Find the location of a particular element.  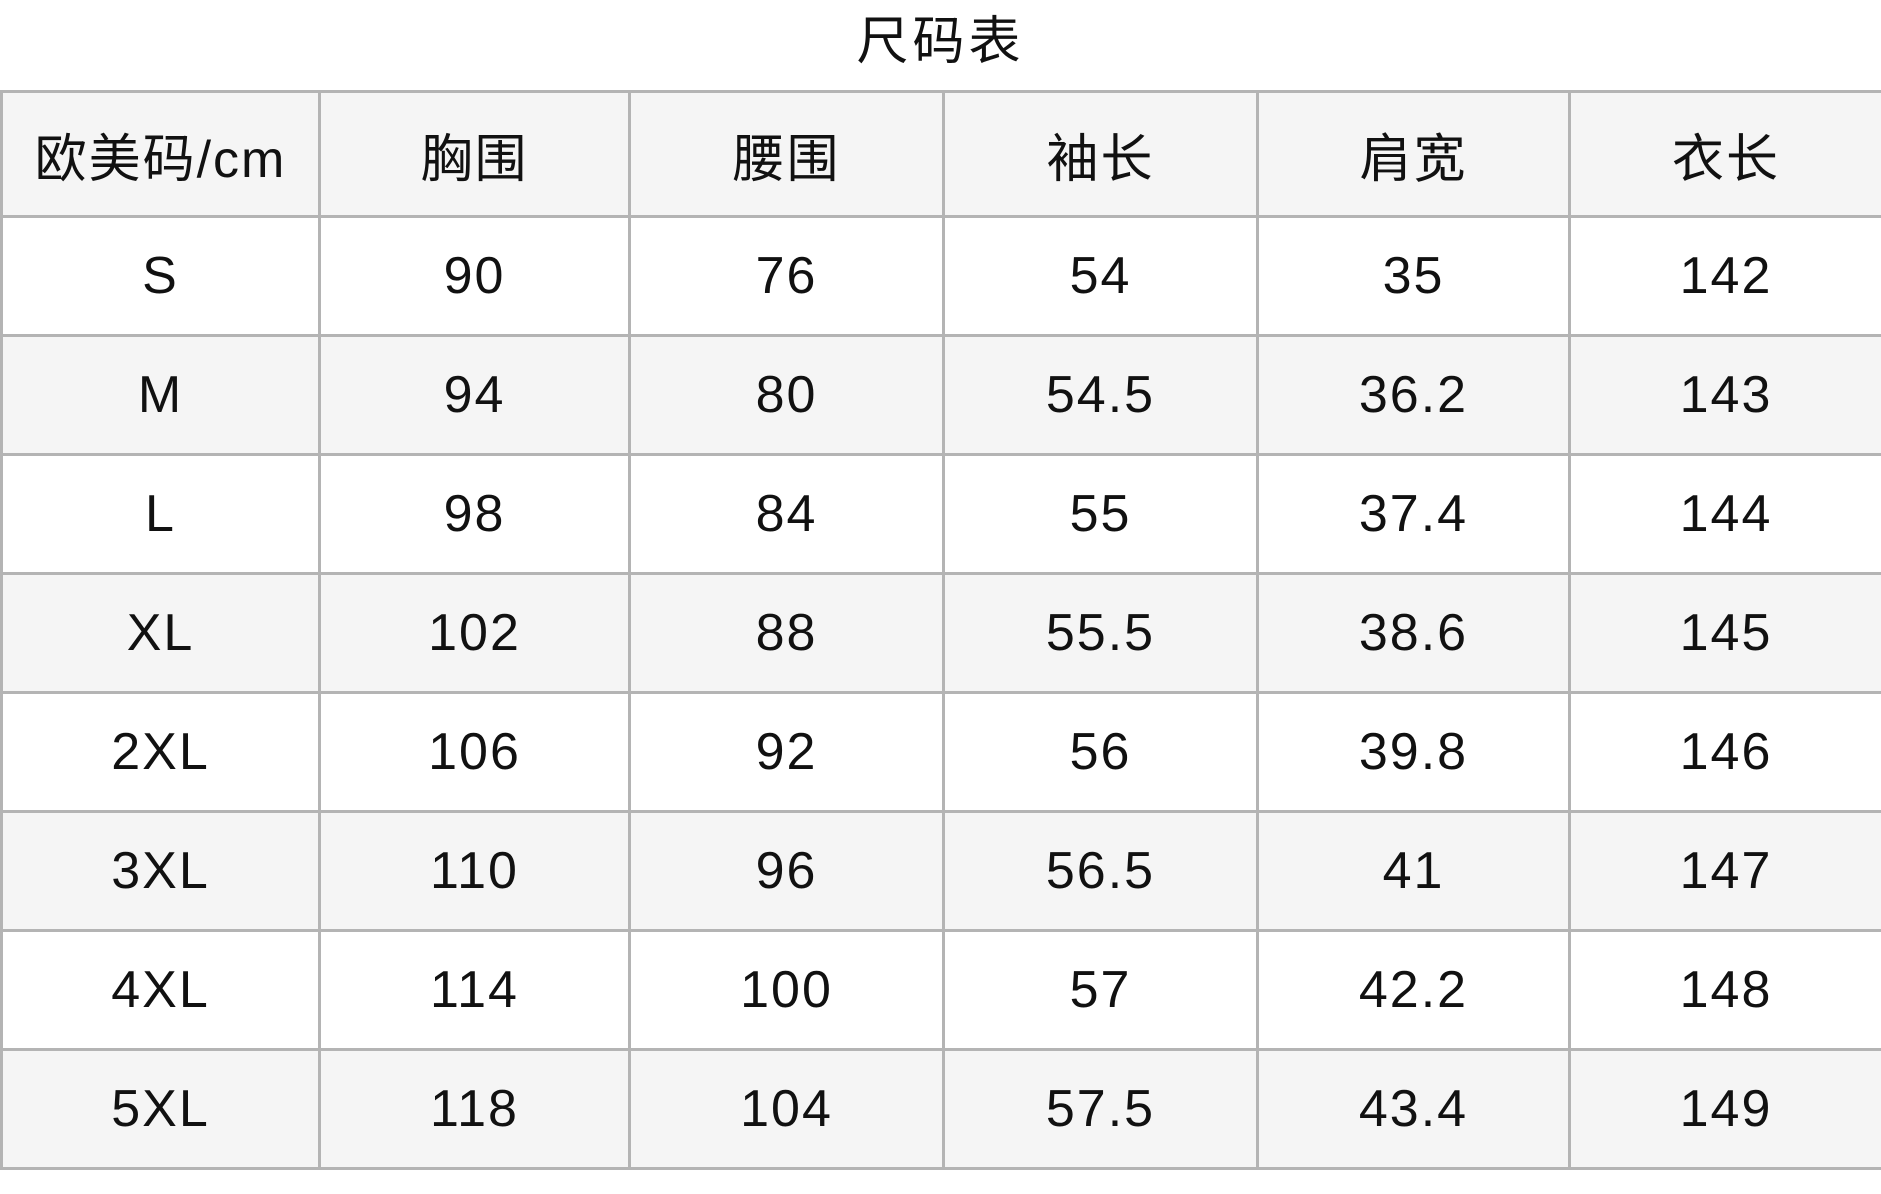

table-row: 4XL 114 100 57 42.2 148 is located at coordinates (940, 990).